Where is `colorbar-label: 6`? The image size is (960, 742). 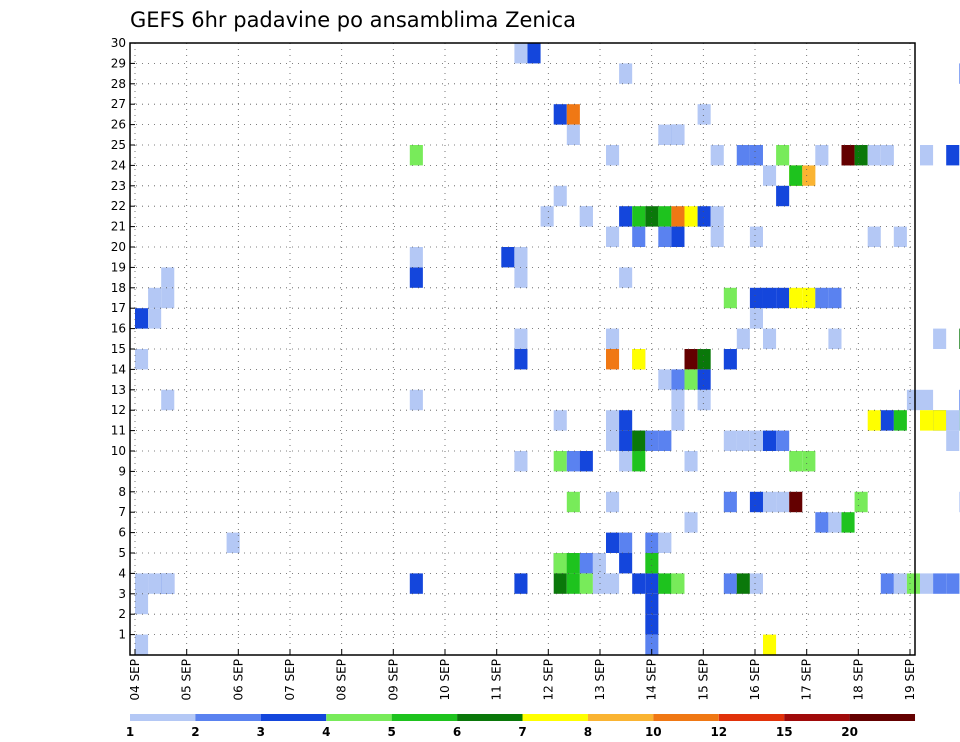
colorbar-label: 6 is located at coordinates (457, 732).